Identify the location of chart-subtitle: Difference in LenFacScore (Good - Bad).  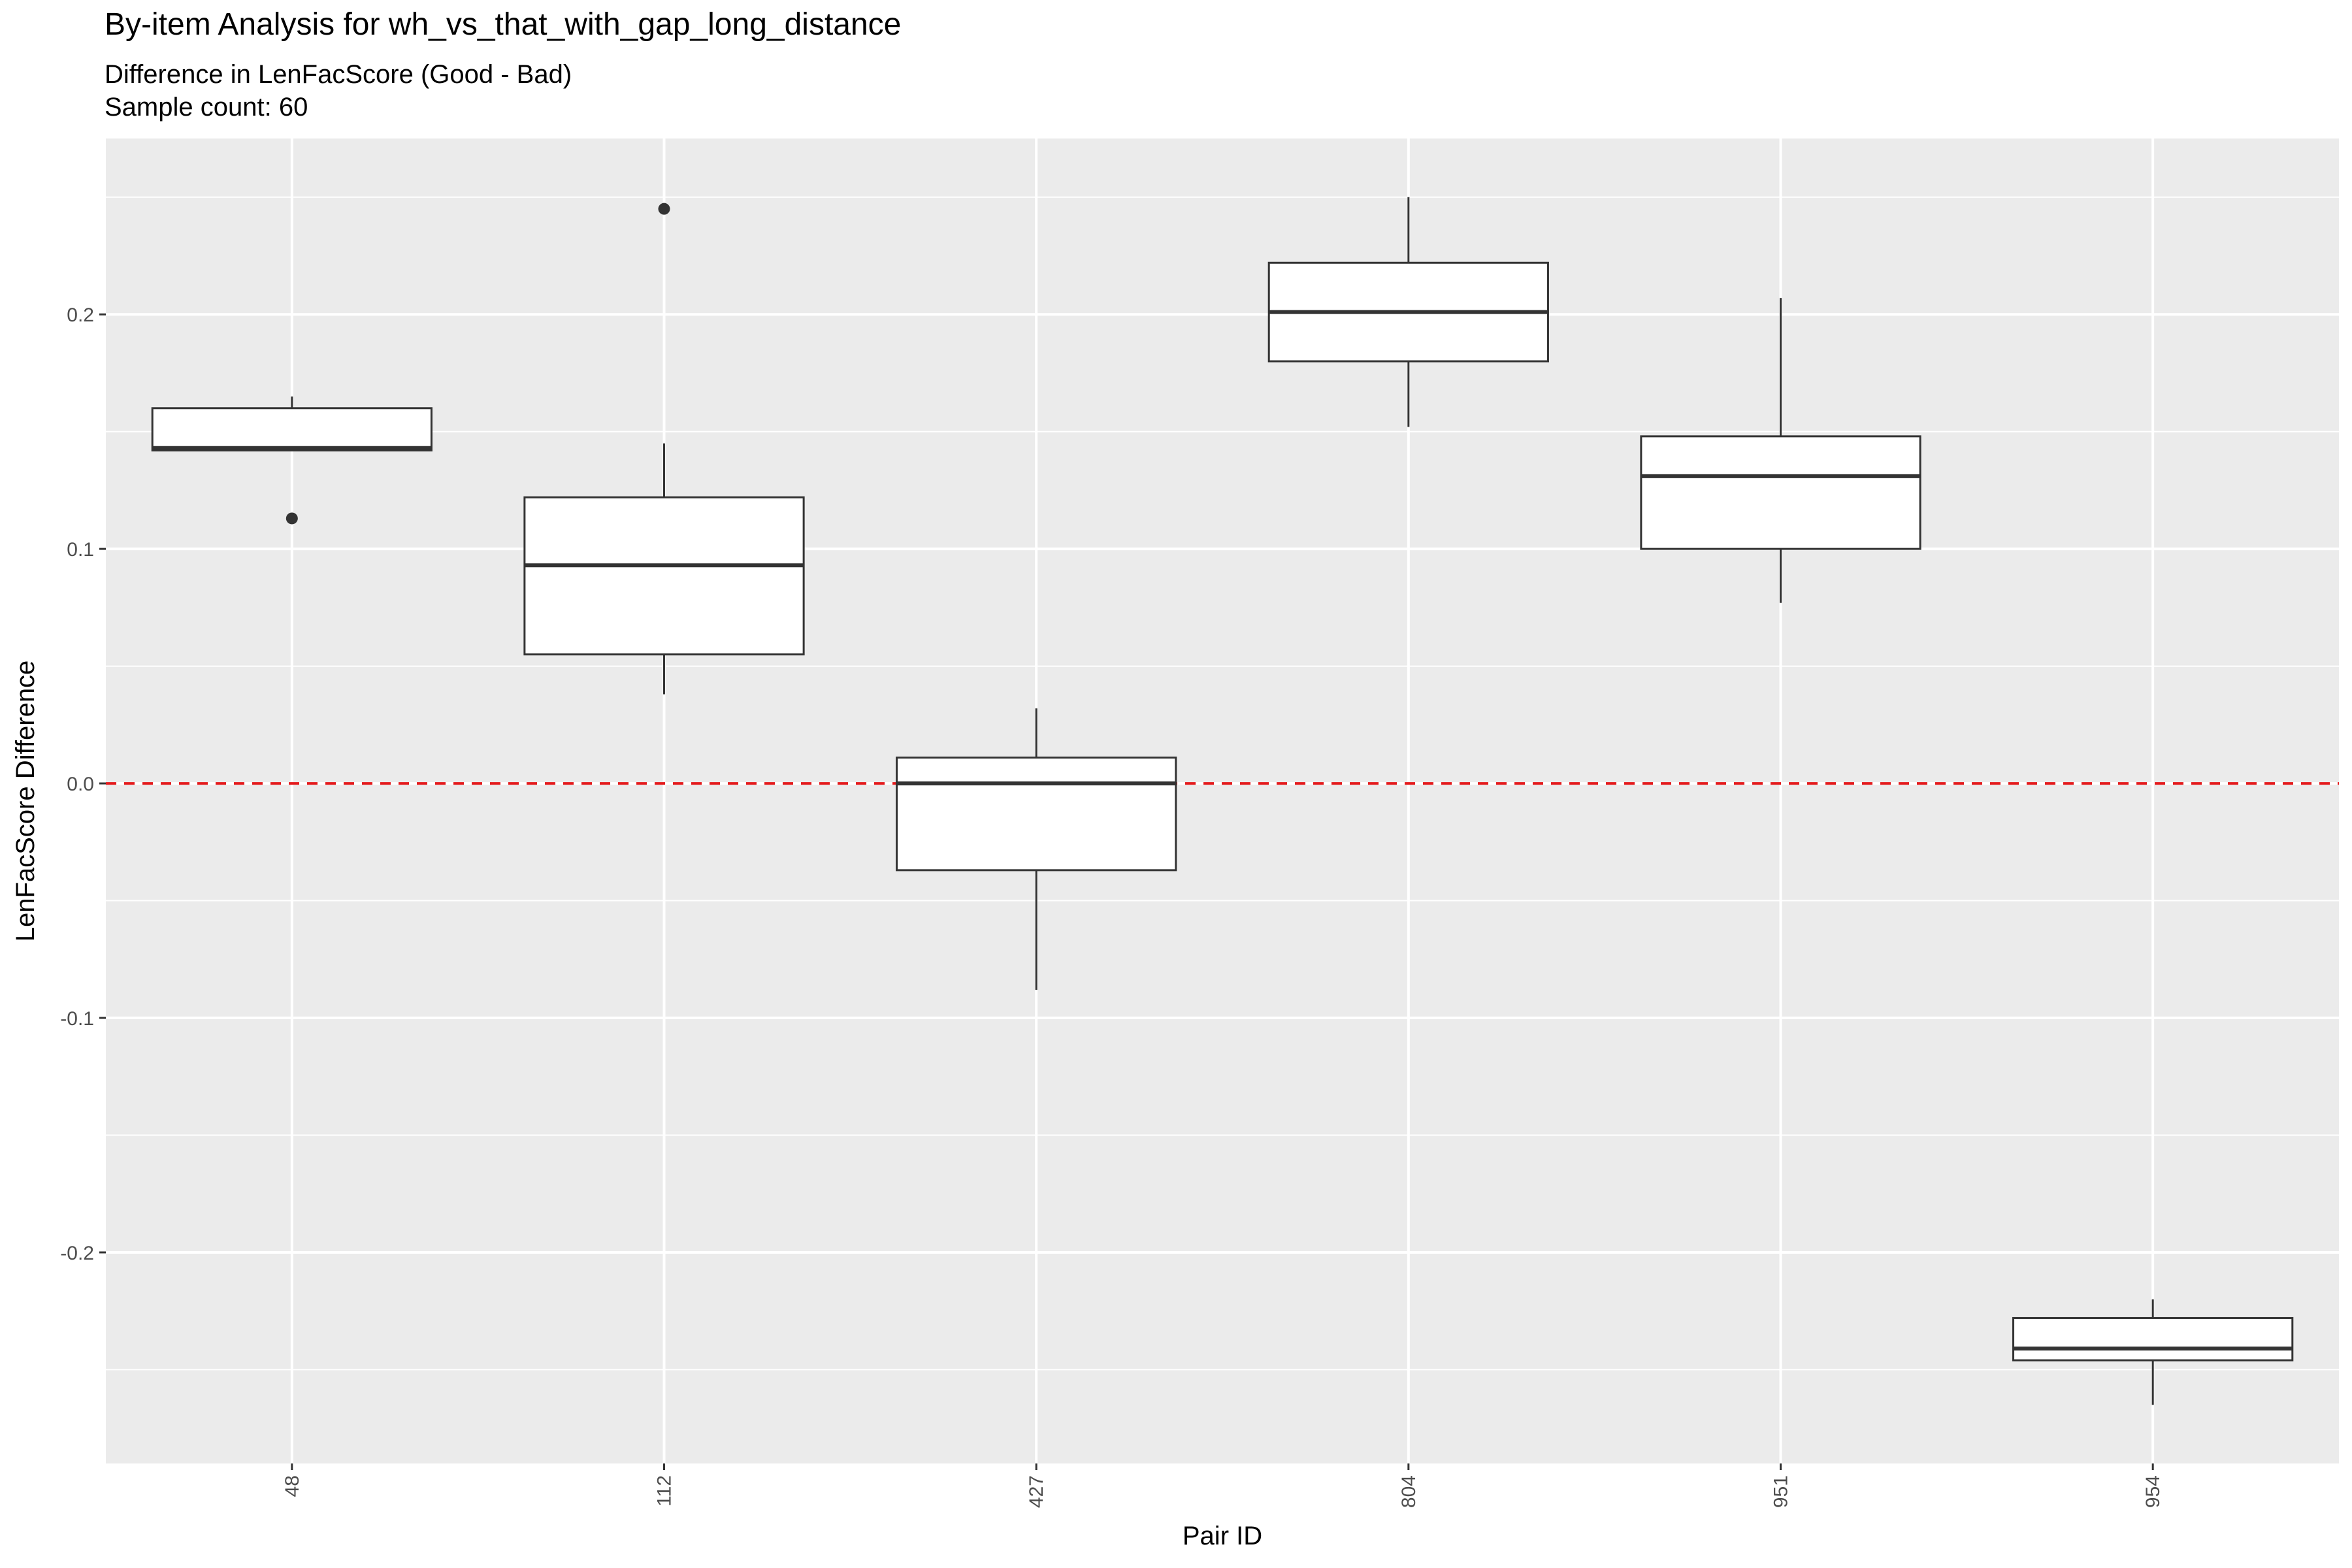
(338, 74).